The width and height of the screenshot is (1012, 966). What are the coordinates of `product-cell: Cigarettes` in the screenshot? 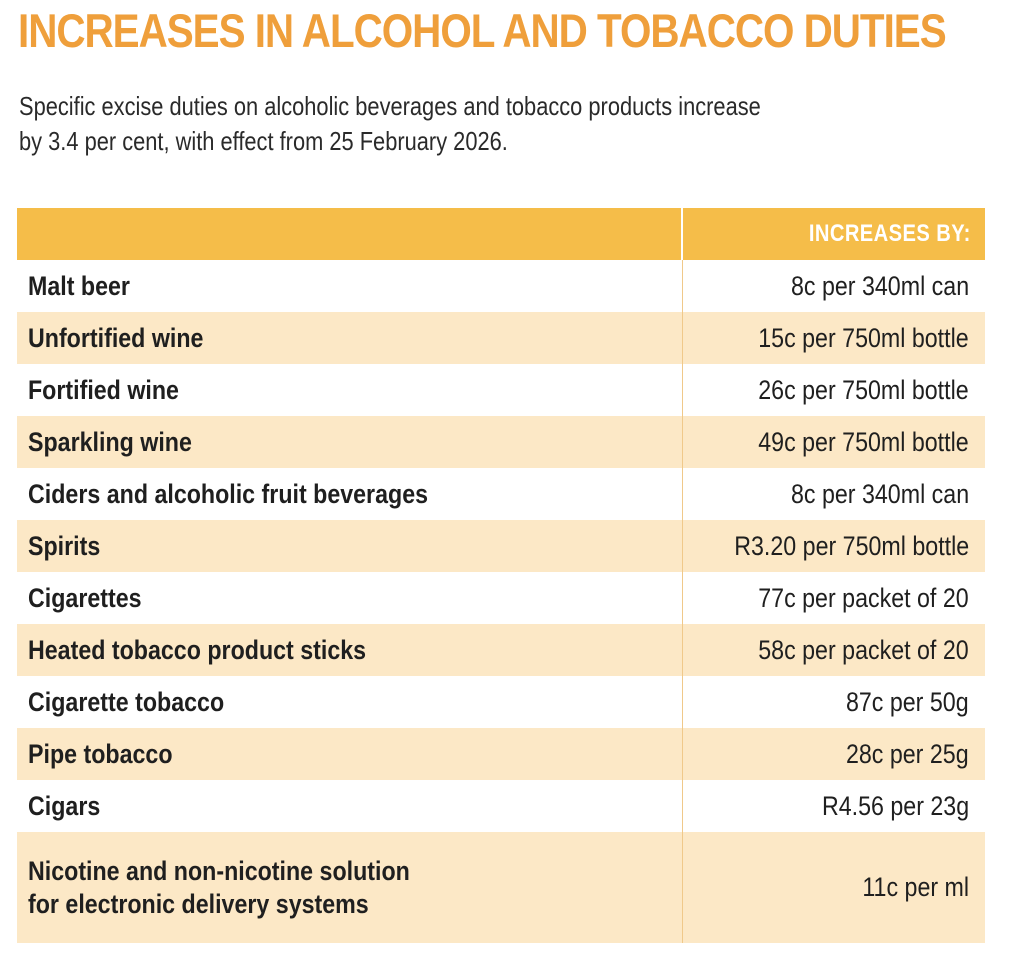 It's located at (350, 598).